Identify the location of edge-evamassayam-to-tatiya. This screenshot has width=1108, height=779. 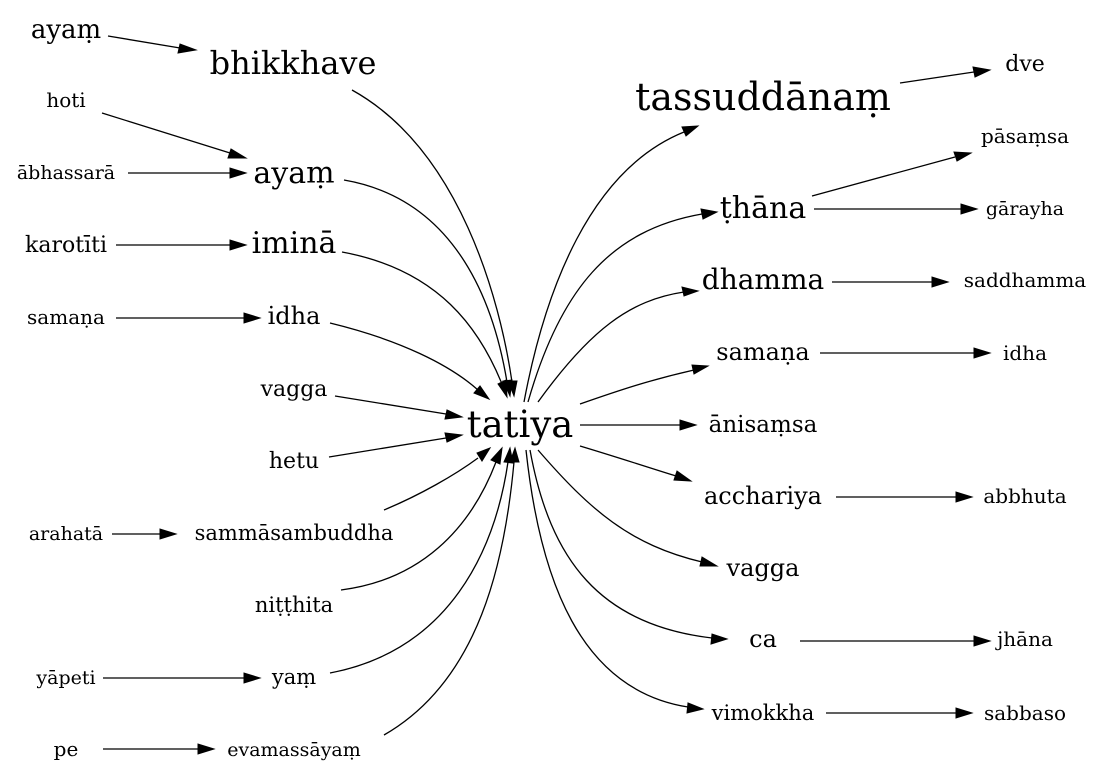
(451, 591).